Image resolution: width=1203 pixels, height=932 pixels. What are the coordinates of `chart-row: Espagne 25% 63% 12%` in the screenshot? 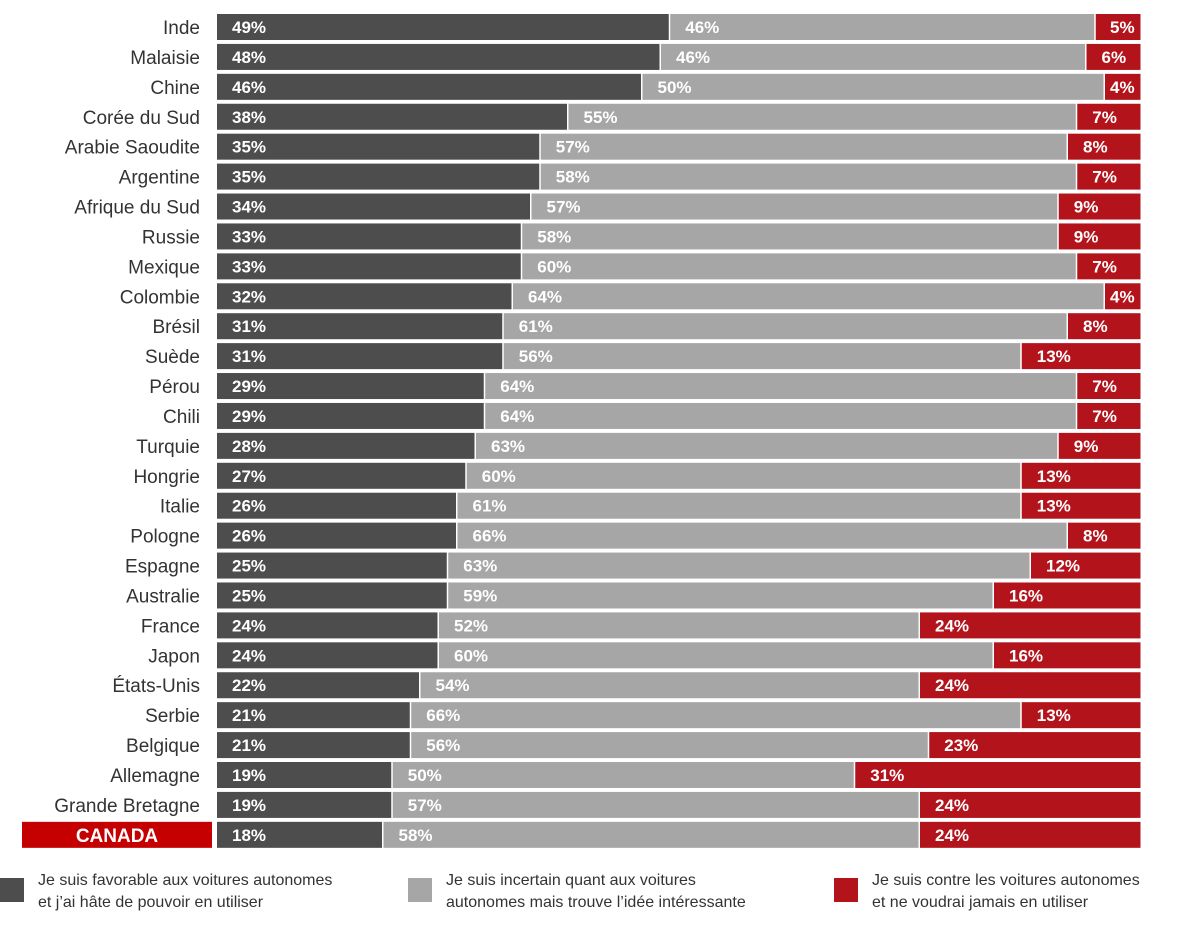 It's located at (633, 565).